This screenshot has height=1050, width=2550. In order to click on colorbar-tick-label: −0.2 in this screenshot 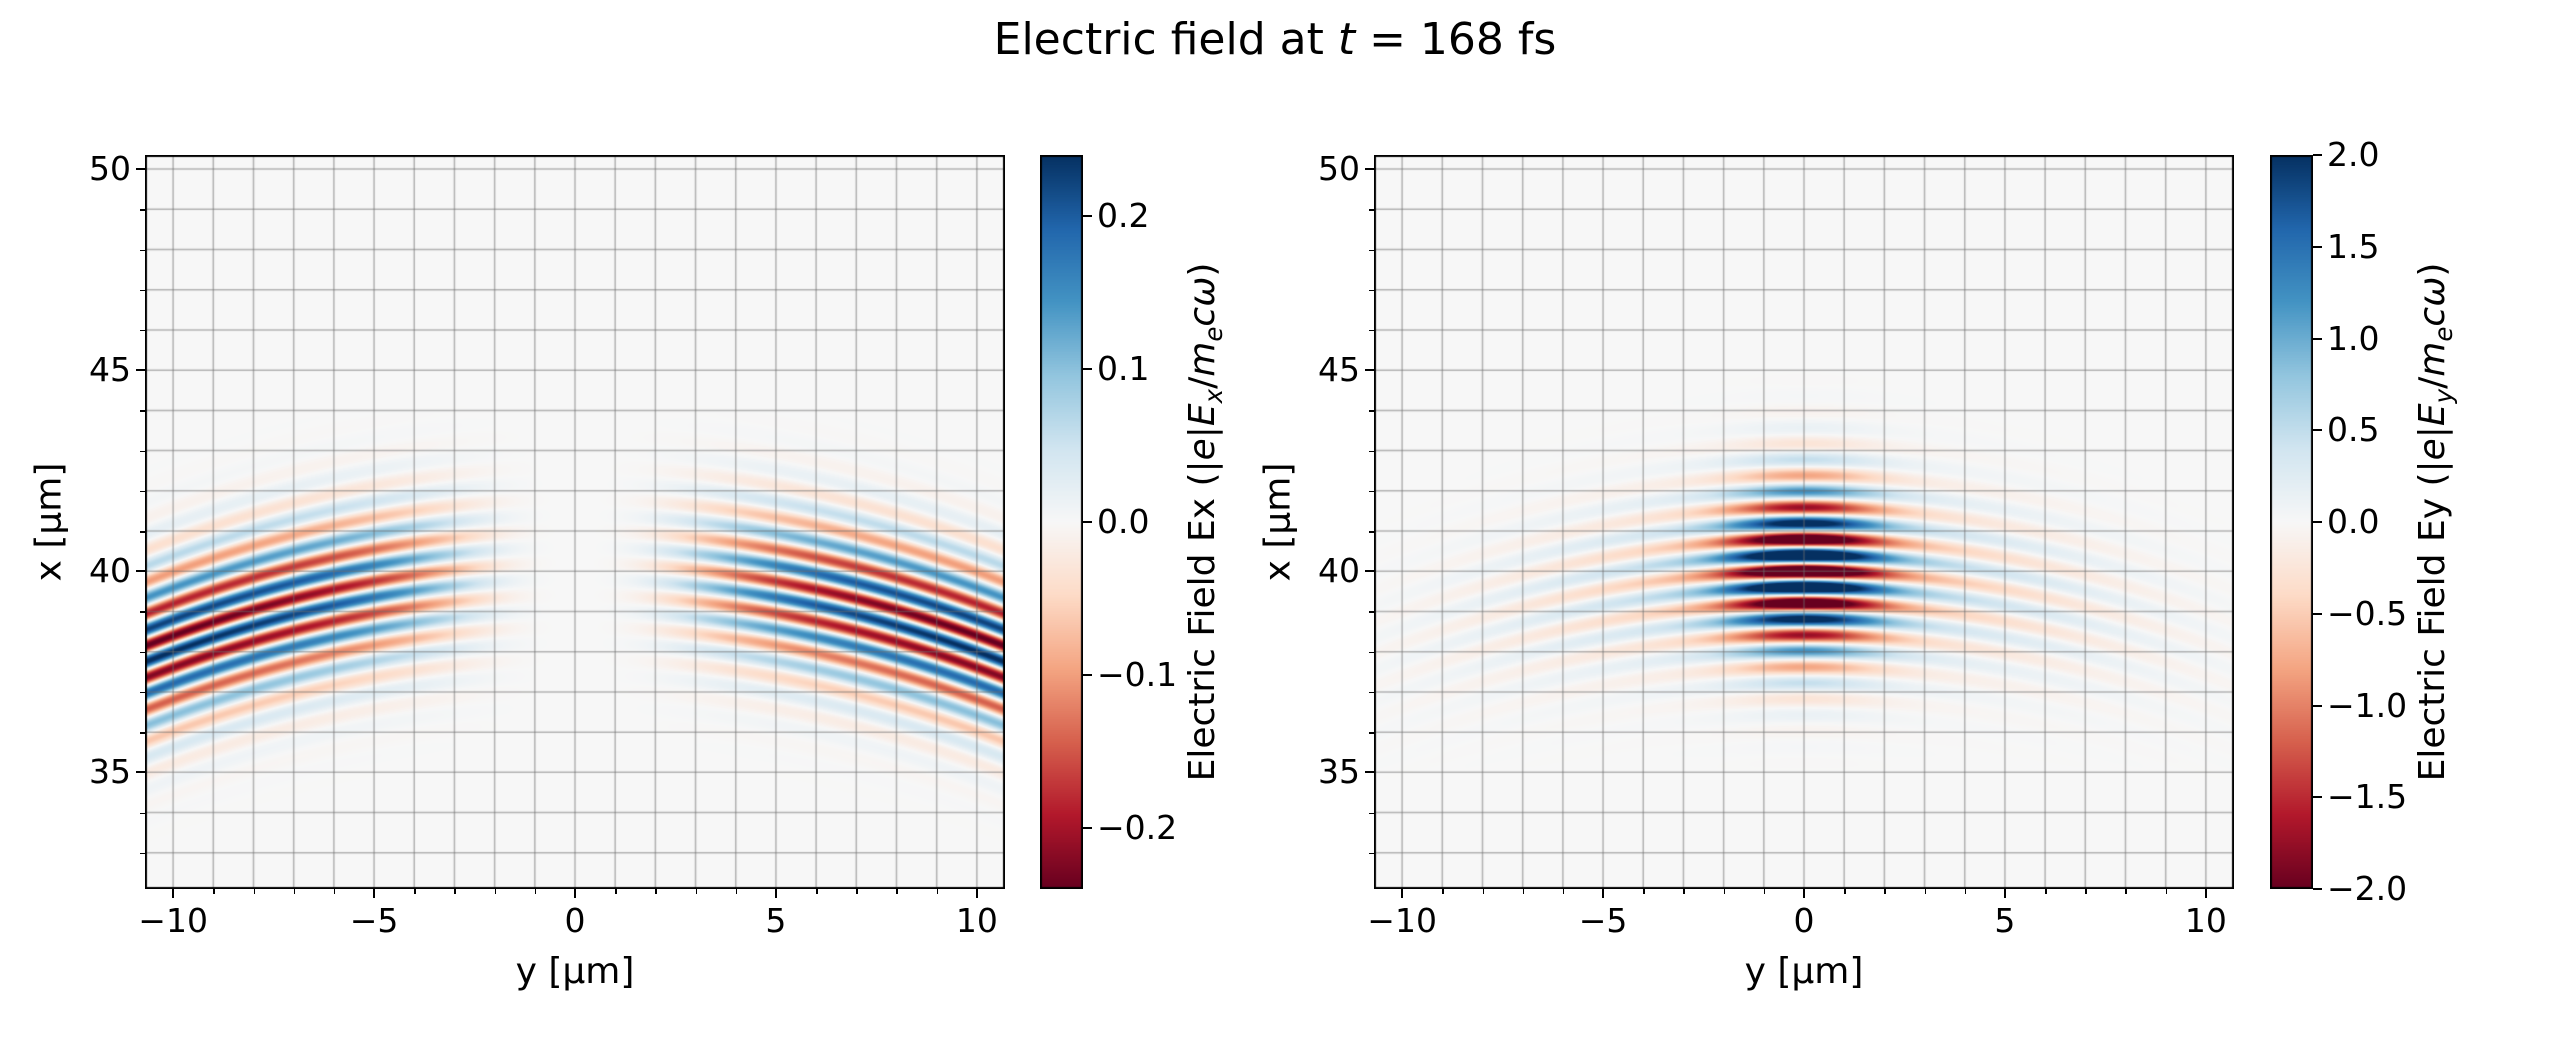, I will do `click(1137, 827)`.